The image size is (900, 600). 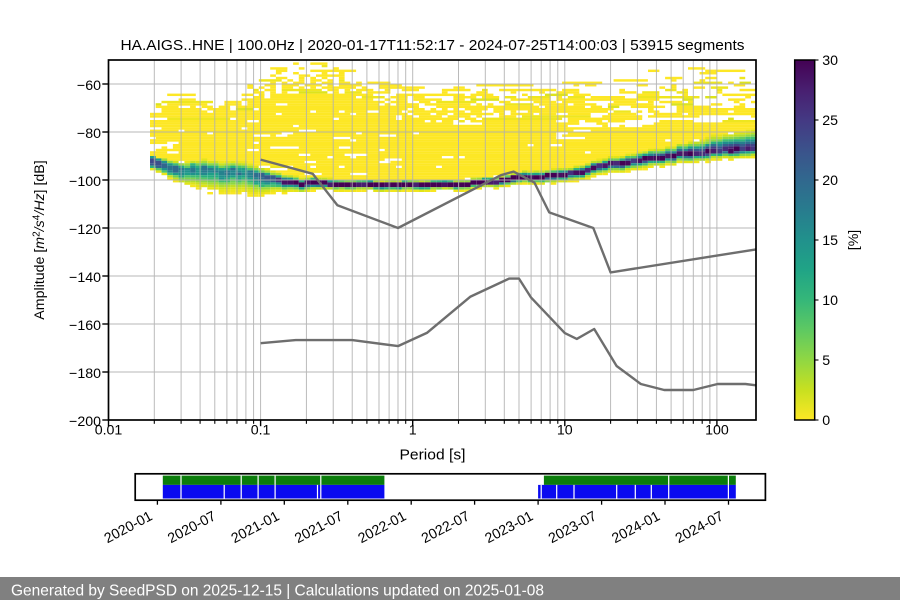 What do you see at coordinates (85, 374) in the screenshot?
I see `svg-text: −180` at bounding box center [85, 374].